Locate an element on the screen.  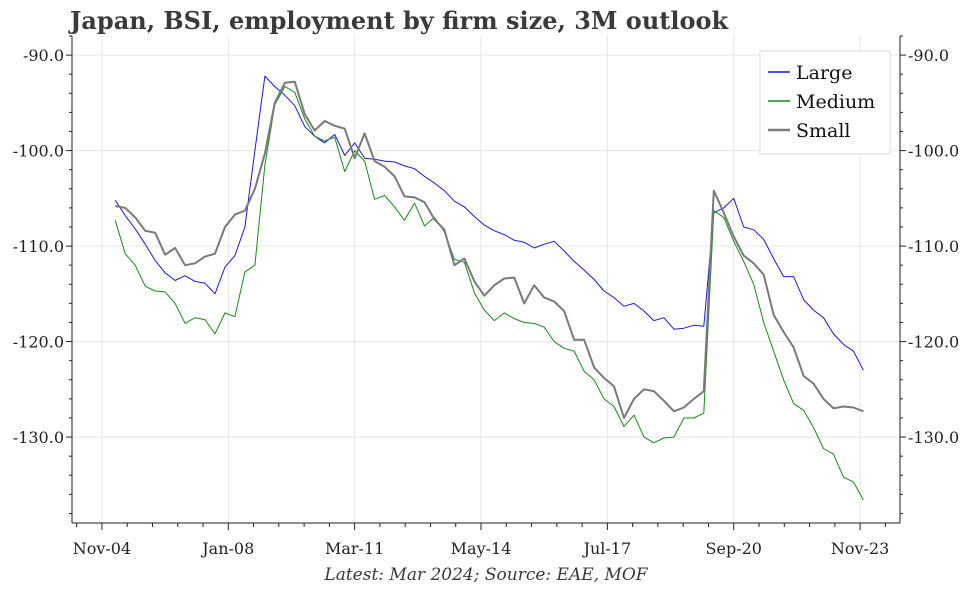
x-tick-label: Nov-23 is located at coordinates (860, 548).